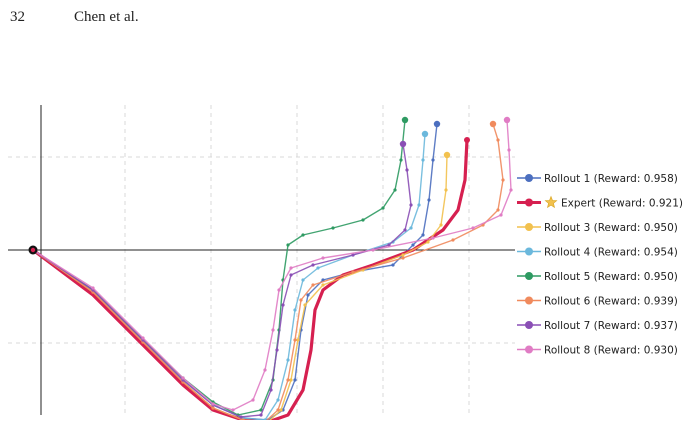  I want to click on start-marker-center, so click(33, 250).